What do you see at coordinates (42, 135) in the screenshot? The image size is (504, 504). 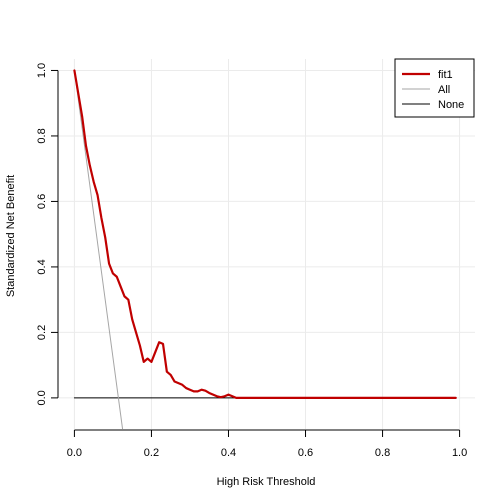 I see `y-tick-label: 0.8` at bounding box center [42, 135].